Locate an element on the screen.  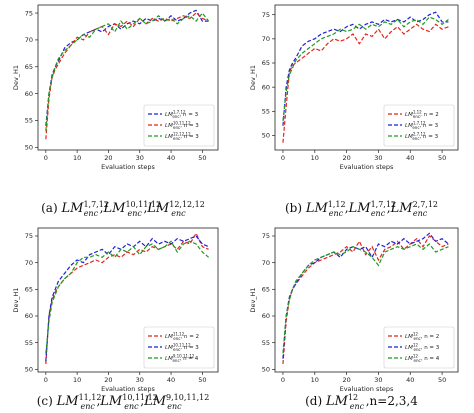
plot-frame is located at coordinates (128, 77).